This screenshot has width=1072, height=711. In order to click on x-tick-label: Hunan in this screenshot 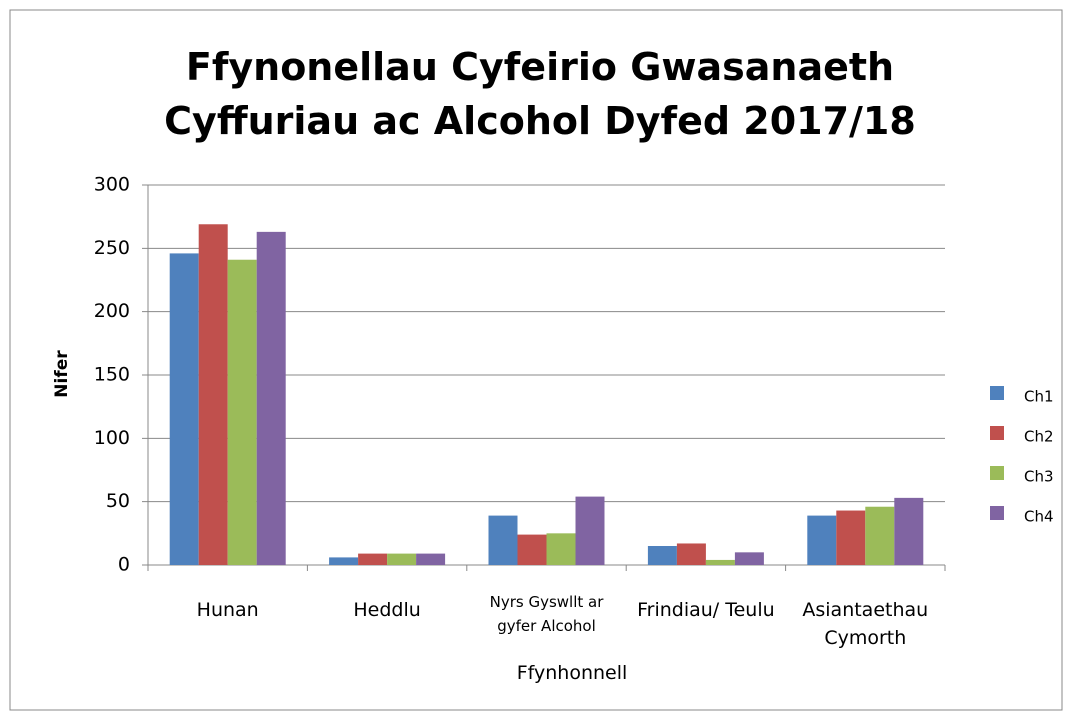, I will do `click(227, 610)`.